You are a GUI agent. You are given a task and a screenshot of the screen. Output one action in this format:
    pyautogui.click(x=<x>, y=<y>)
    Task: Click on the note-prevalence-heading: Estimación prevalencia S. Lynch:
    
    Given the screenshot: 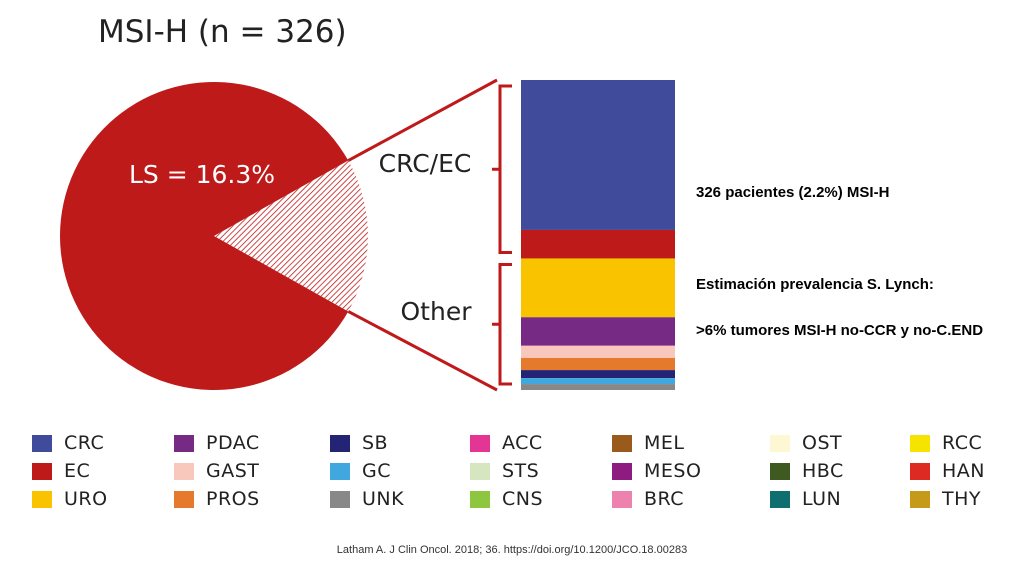 What is the action you would take?
    pyautogui.click(x=815, y=284)
    